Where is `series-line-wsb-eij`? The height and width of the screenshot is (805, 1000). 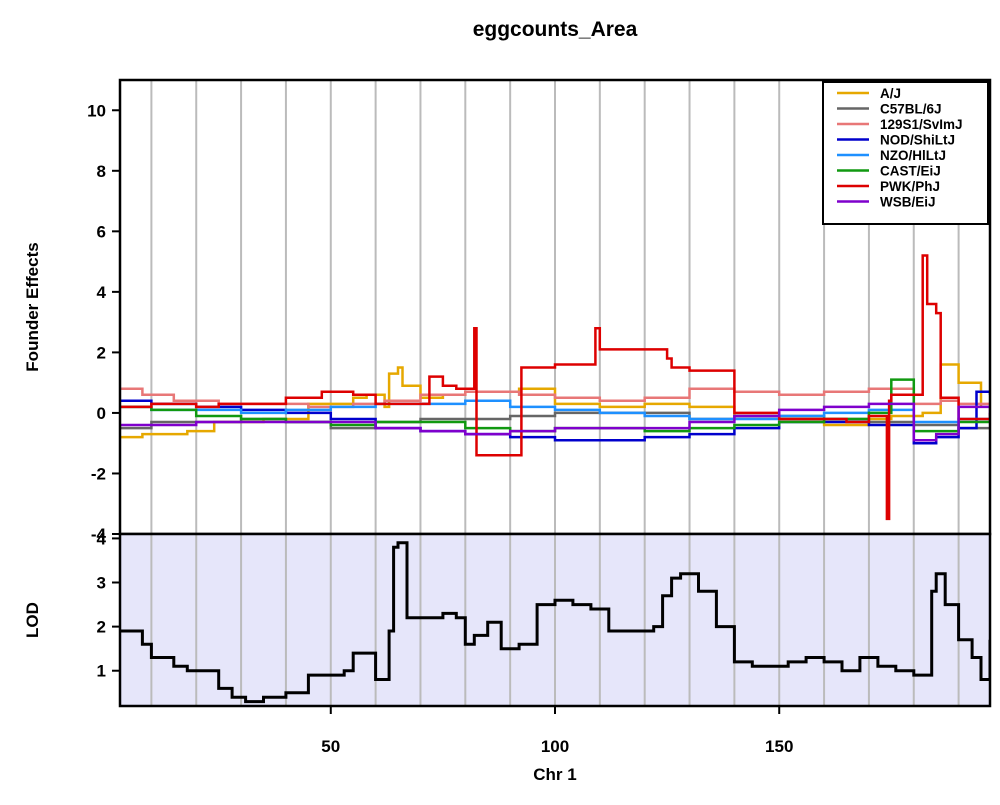 series-line-wsb-eij is located at coordinates (555, 422).